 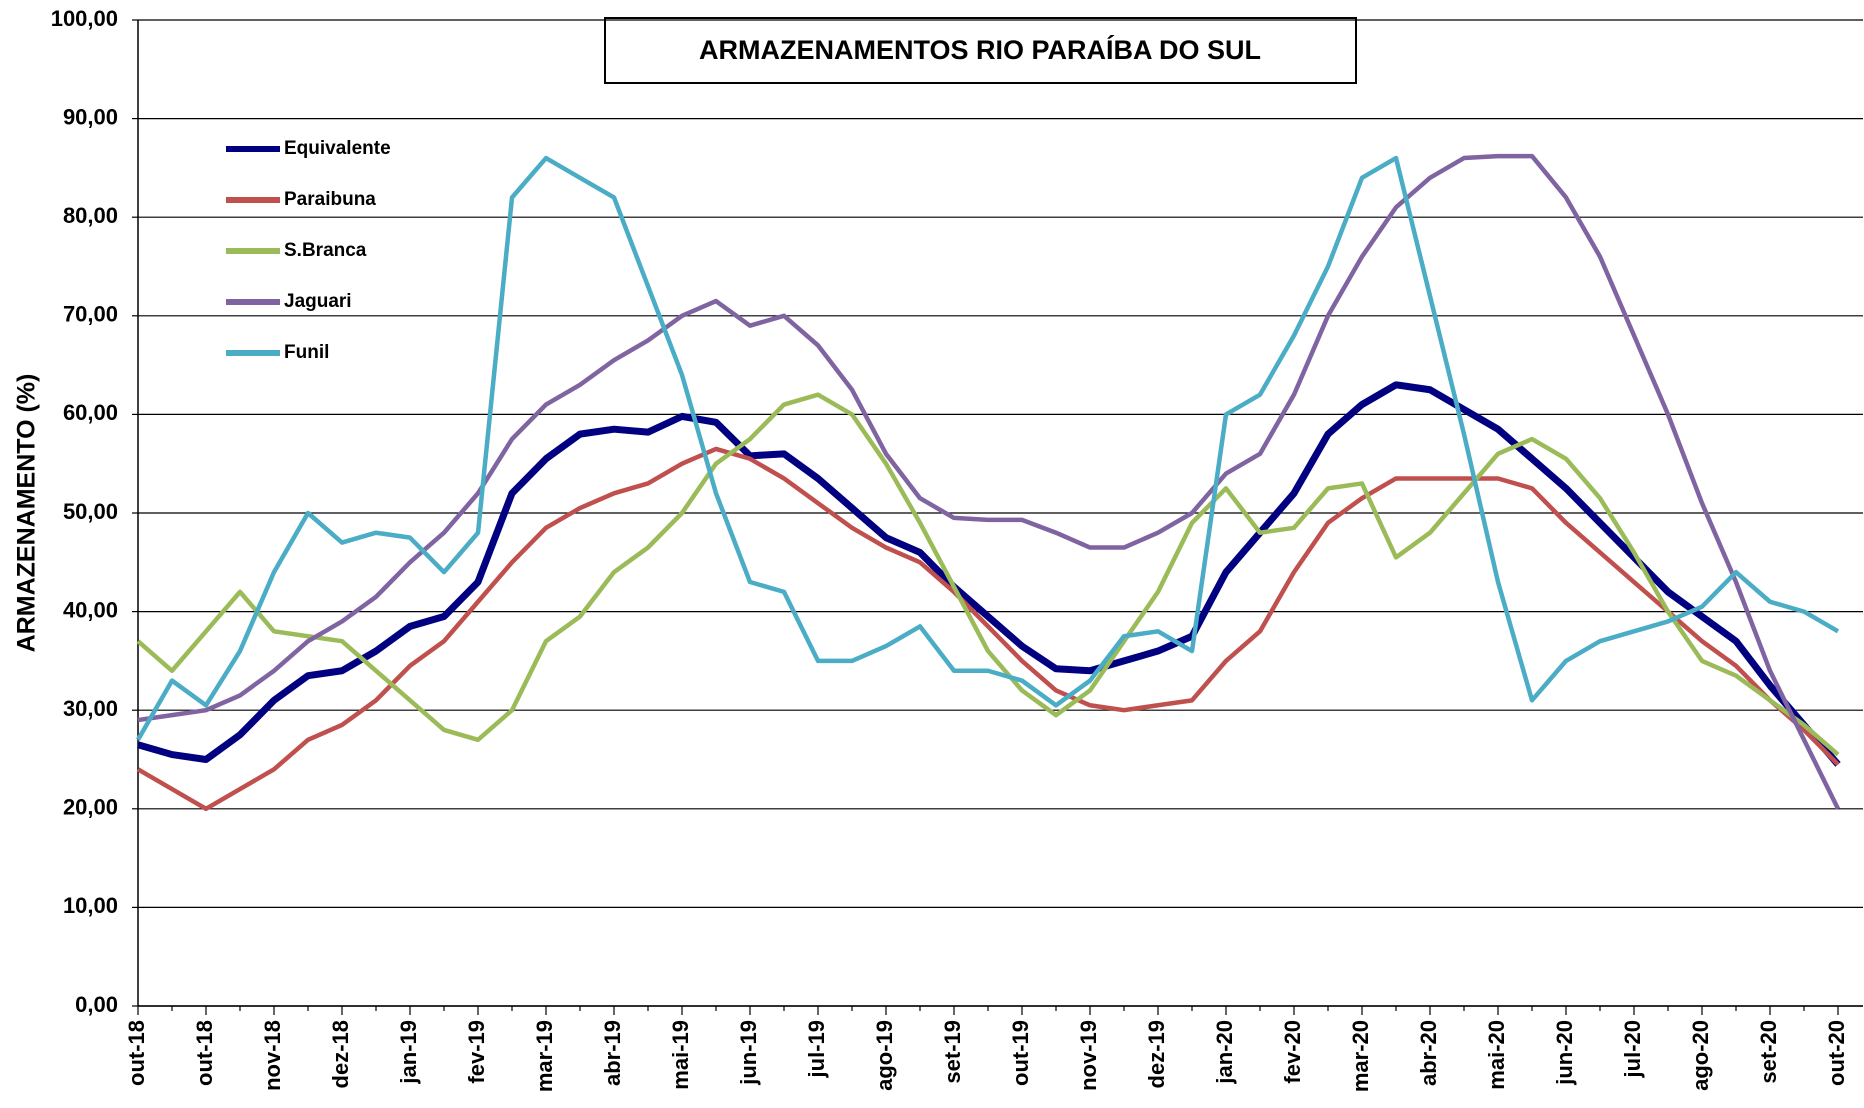 What do you see at coordinates (1564, 1053) in the screenshot?
I see `x-tick-label: jun-20` at bounding box center [1564, 1053].